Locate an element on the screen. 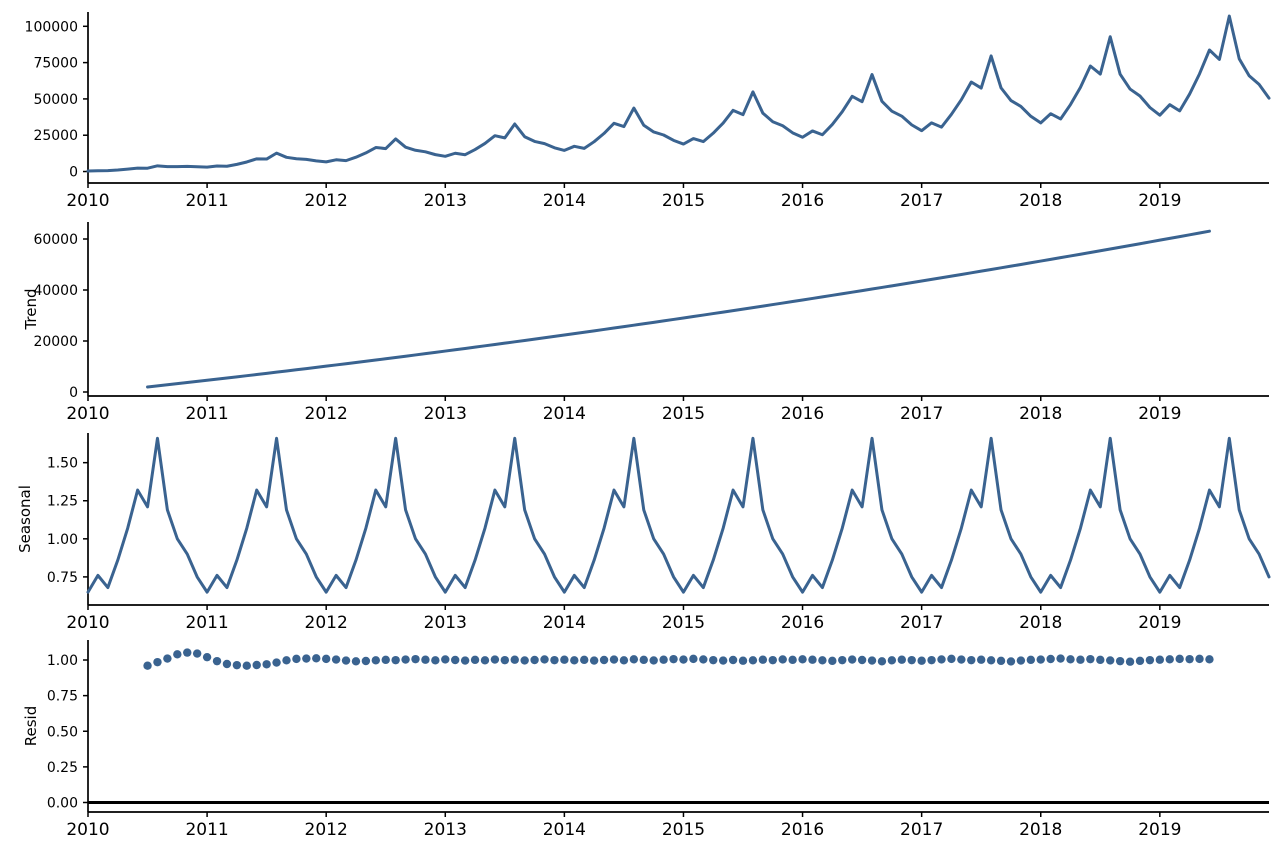  y-tick-label: 0.00 is located at coordinates (62, 803).